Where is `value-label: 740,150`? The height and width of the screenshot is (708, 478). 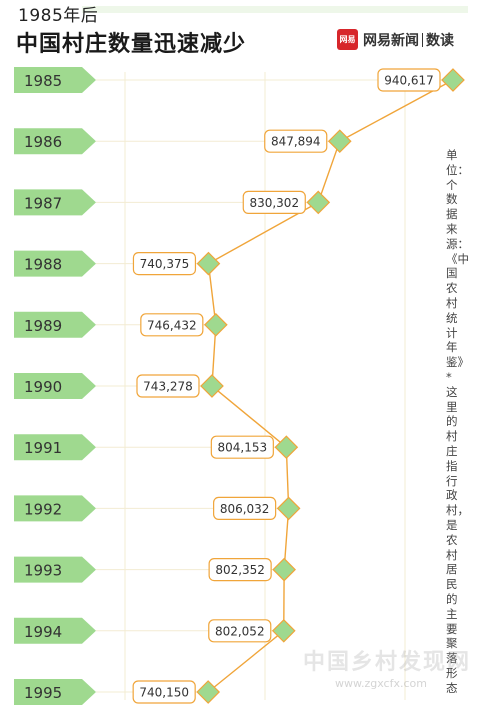
value-label: 740,150 is located at coordinates (164, 693).